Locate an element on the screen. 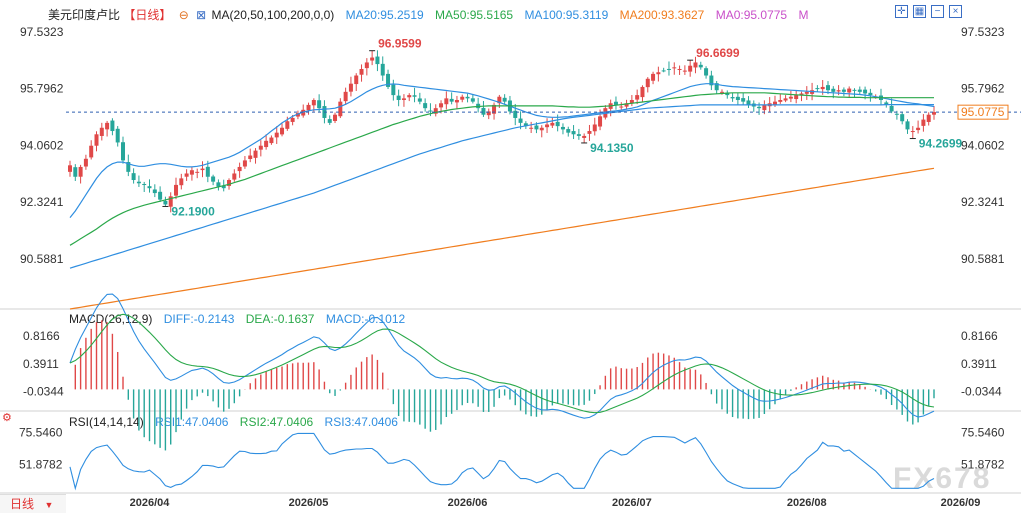  period-tab-daily: 日线 ▼ is located at coordinates (33, 503).